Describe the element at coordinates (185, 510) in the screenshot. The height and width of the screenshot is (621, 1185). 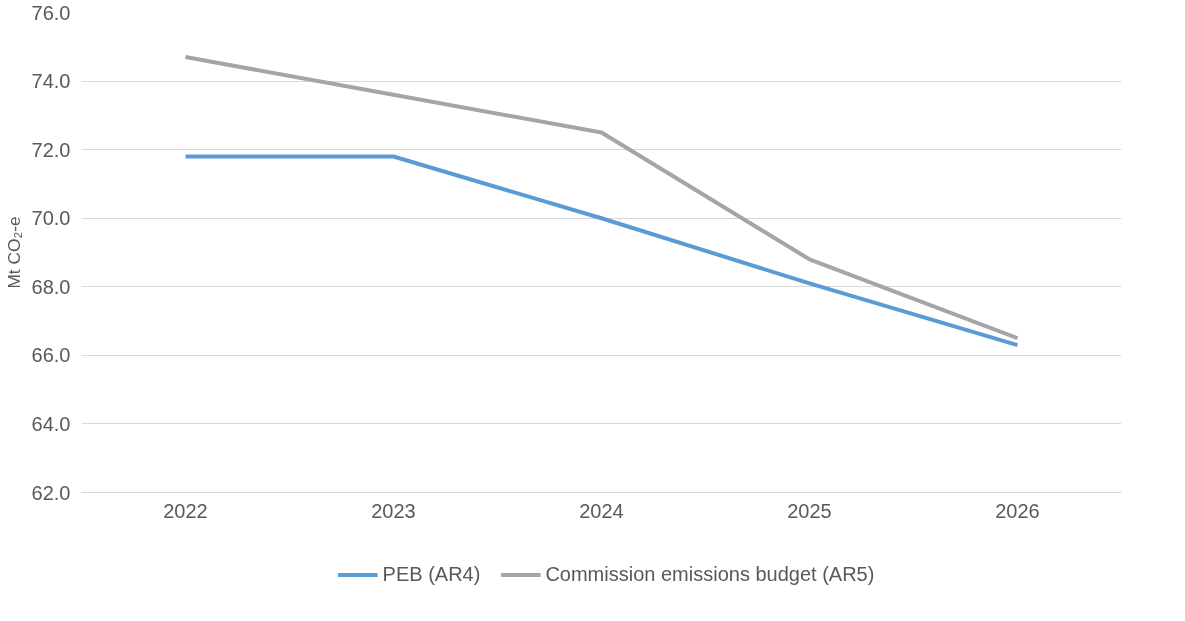
I see `x-tick-label: 2022` at that location.